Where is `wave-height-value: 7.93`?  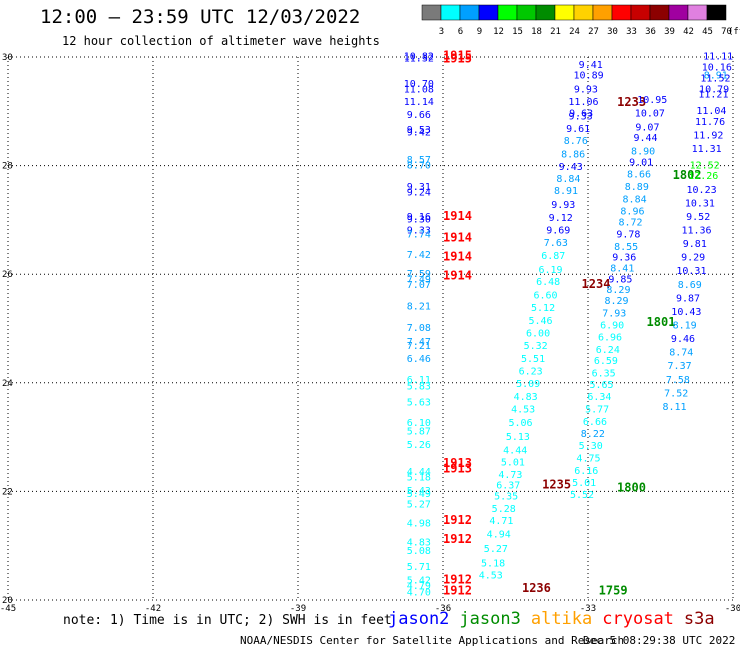 wave-height-value: 7.93 is located at coordinates (614, 314).